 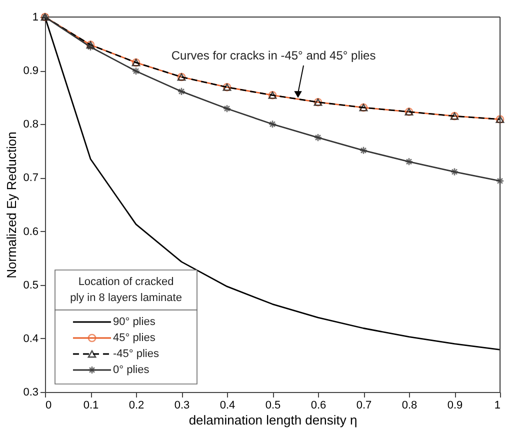 I want to click on annotation: Curves for cracks in -45° and 45° plies, so click(x=273, y=55).